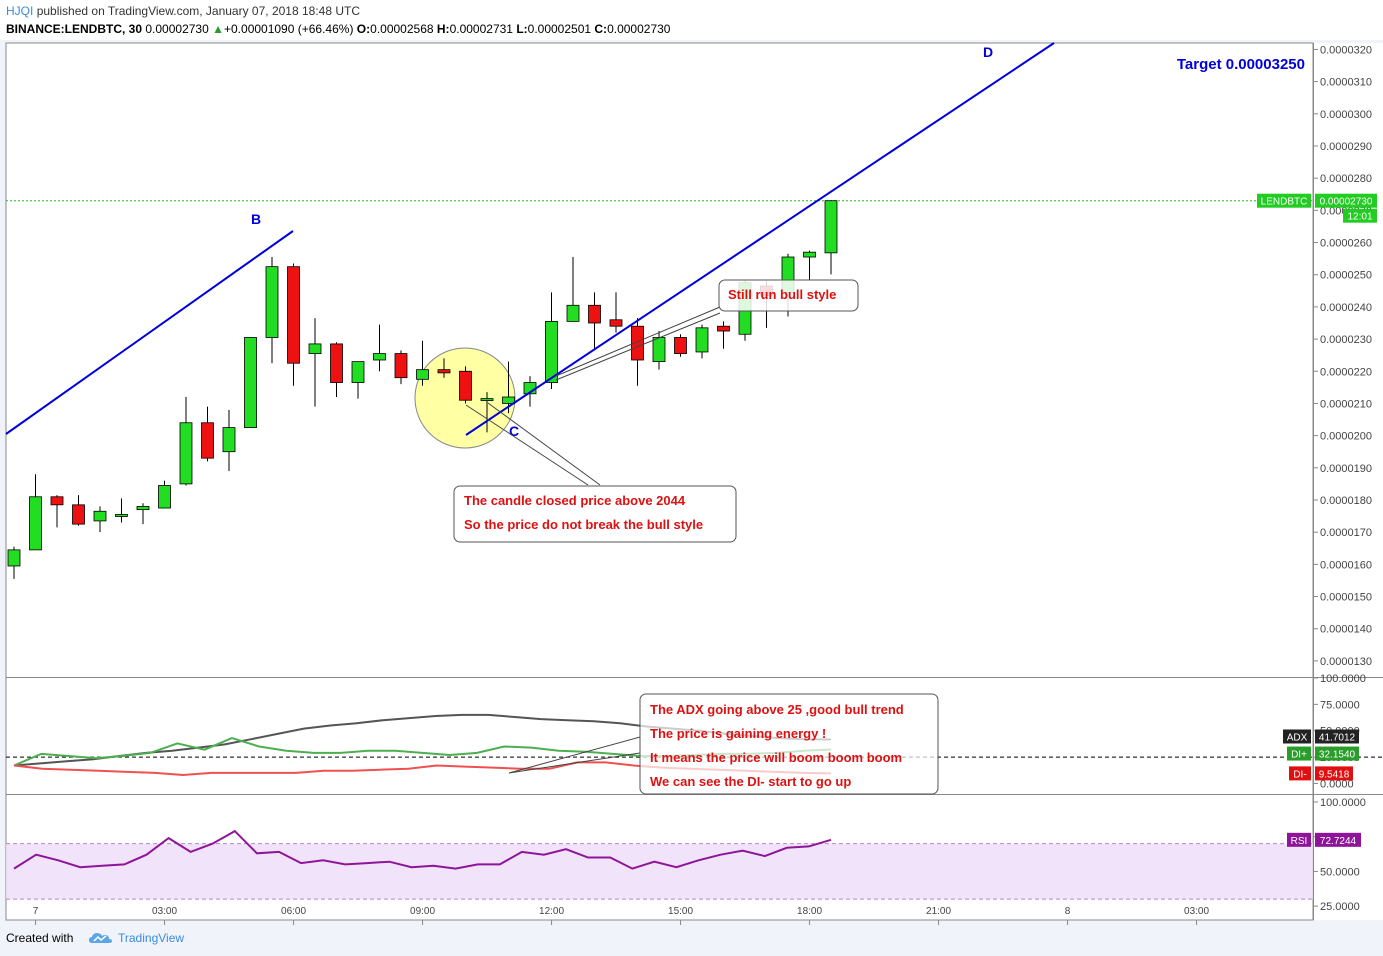 This screenshot has height=956, width=1383. What do you see at coordinates (789, 744) in the screenshot?
I see `adx-note-box` at bounding box center [789, 744].